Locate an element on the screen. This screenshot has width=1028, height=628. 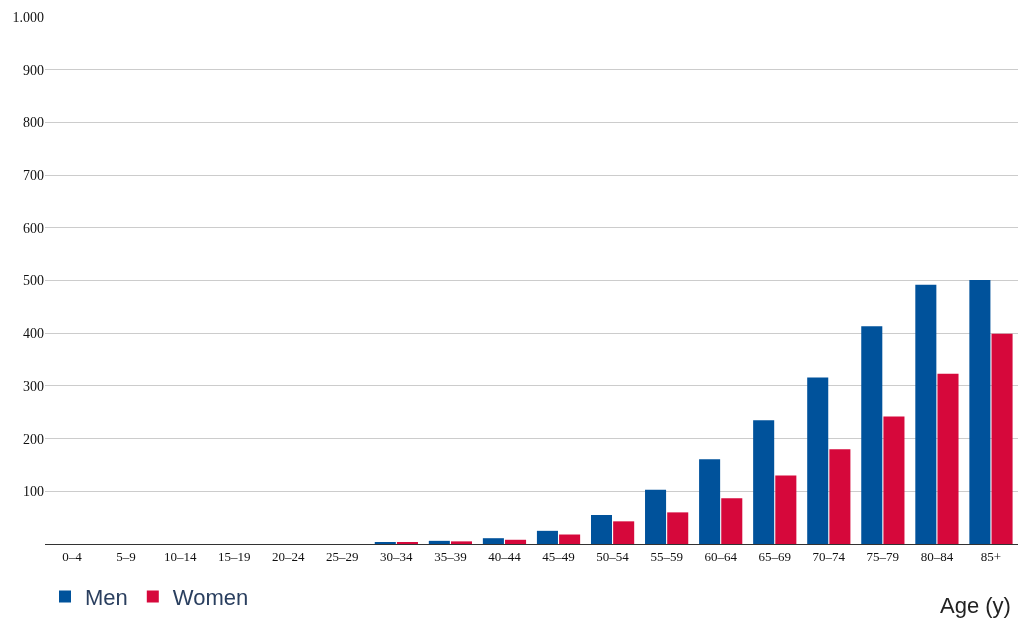
x-tick-label: 85+ is located at coordinates (991, 556).